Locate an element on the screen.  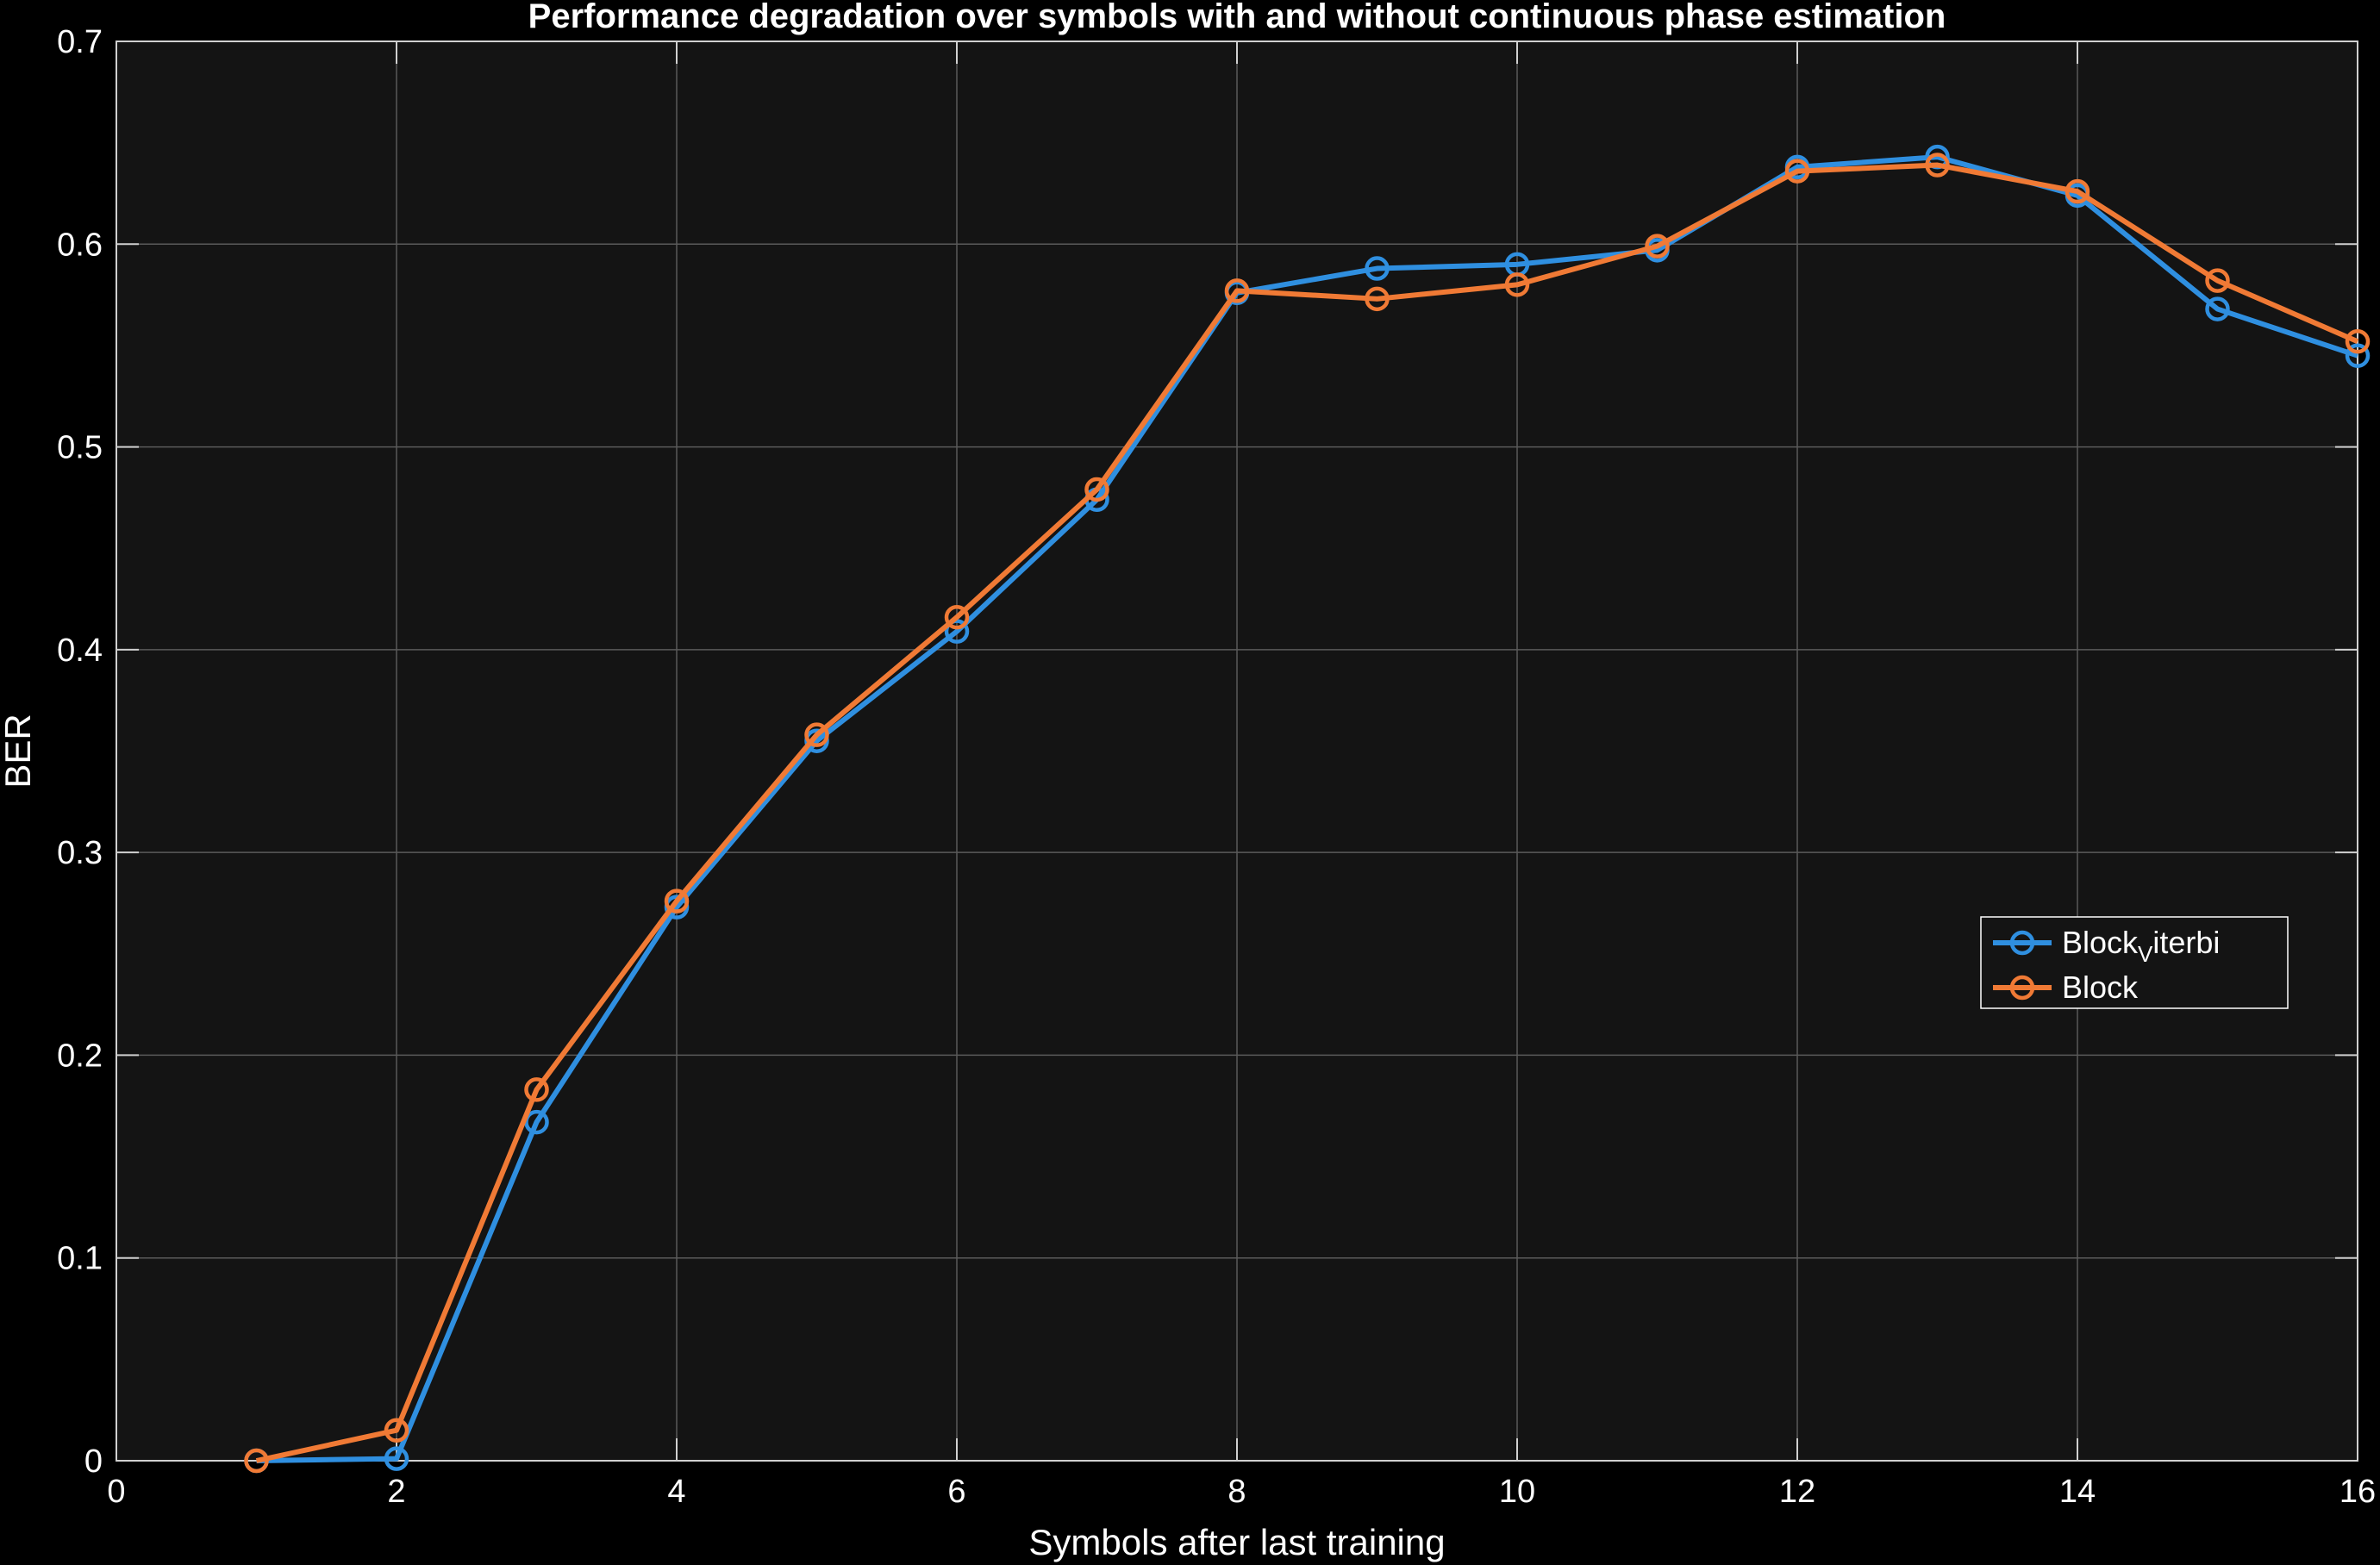
y-axis-label: BER is located at coordinates (19, 751).